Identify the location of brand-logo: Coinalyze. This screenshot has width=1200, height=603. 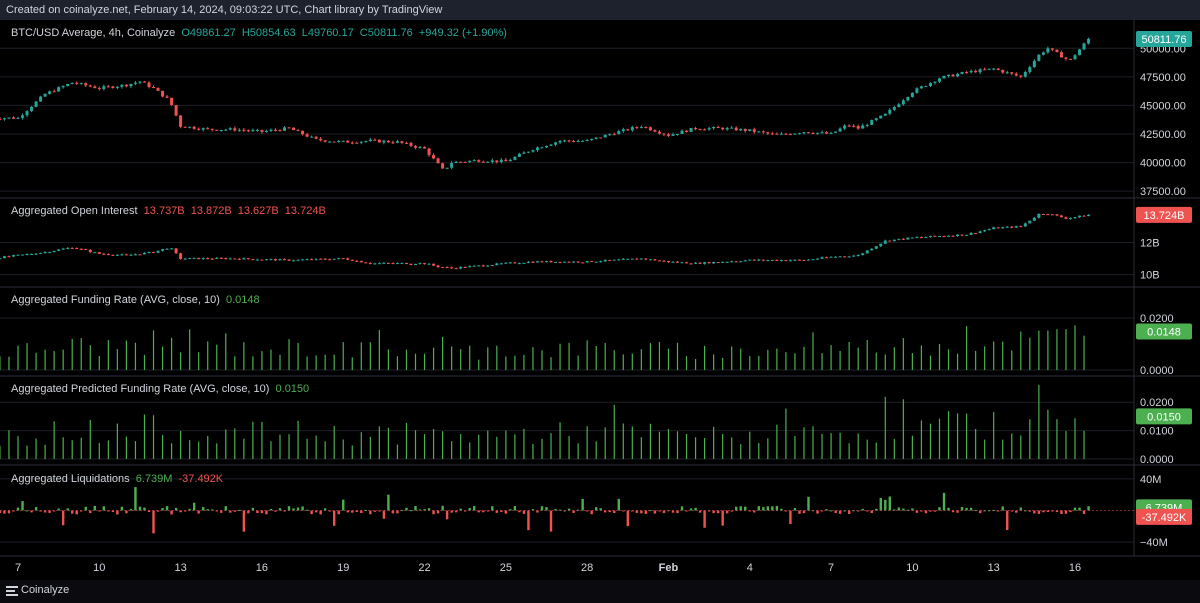
(37, 590).